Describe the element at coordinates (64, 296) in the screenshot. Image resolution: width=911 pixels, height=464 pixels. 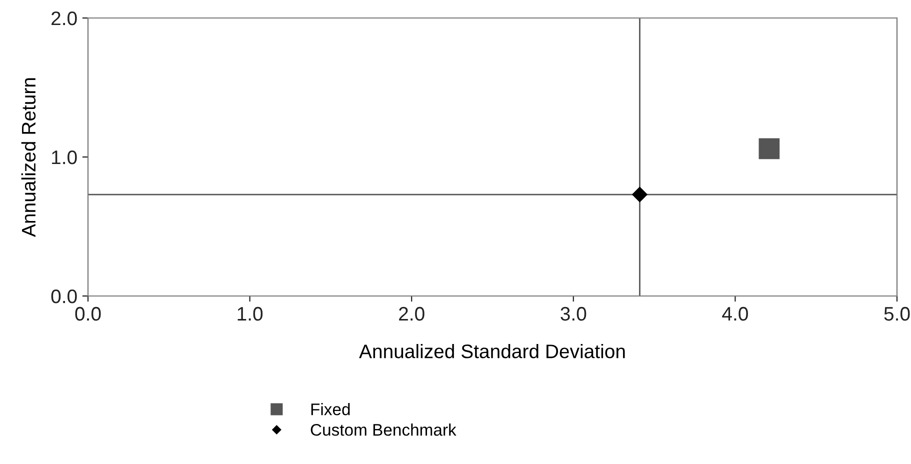
I see `y-tick-label: 0.0` at that location.